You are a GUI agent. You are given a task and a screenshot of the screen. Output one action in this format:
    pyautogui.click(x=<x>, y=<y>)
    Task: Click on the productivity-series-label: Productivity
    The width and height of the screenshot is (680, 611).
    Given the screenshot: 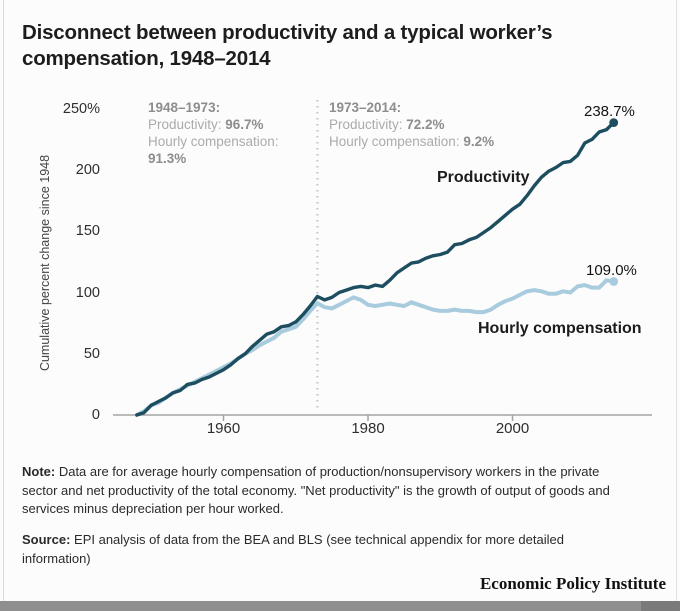 What is the action you would take?
    pyautogui.click(x=483, y=177)
    